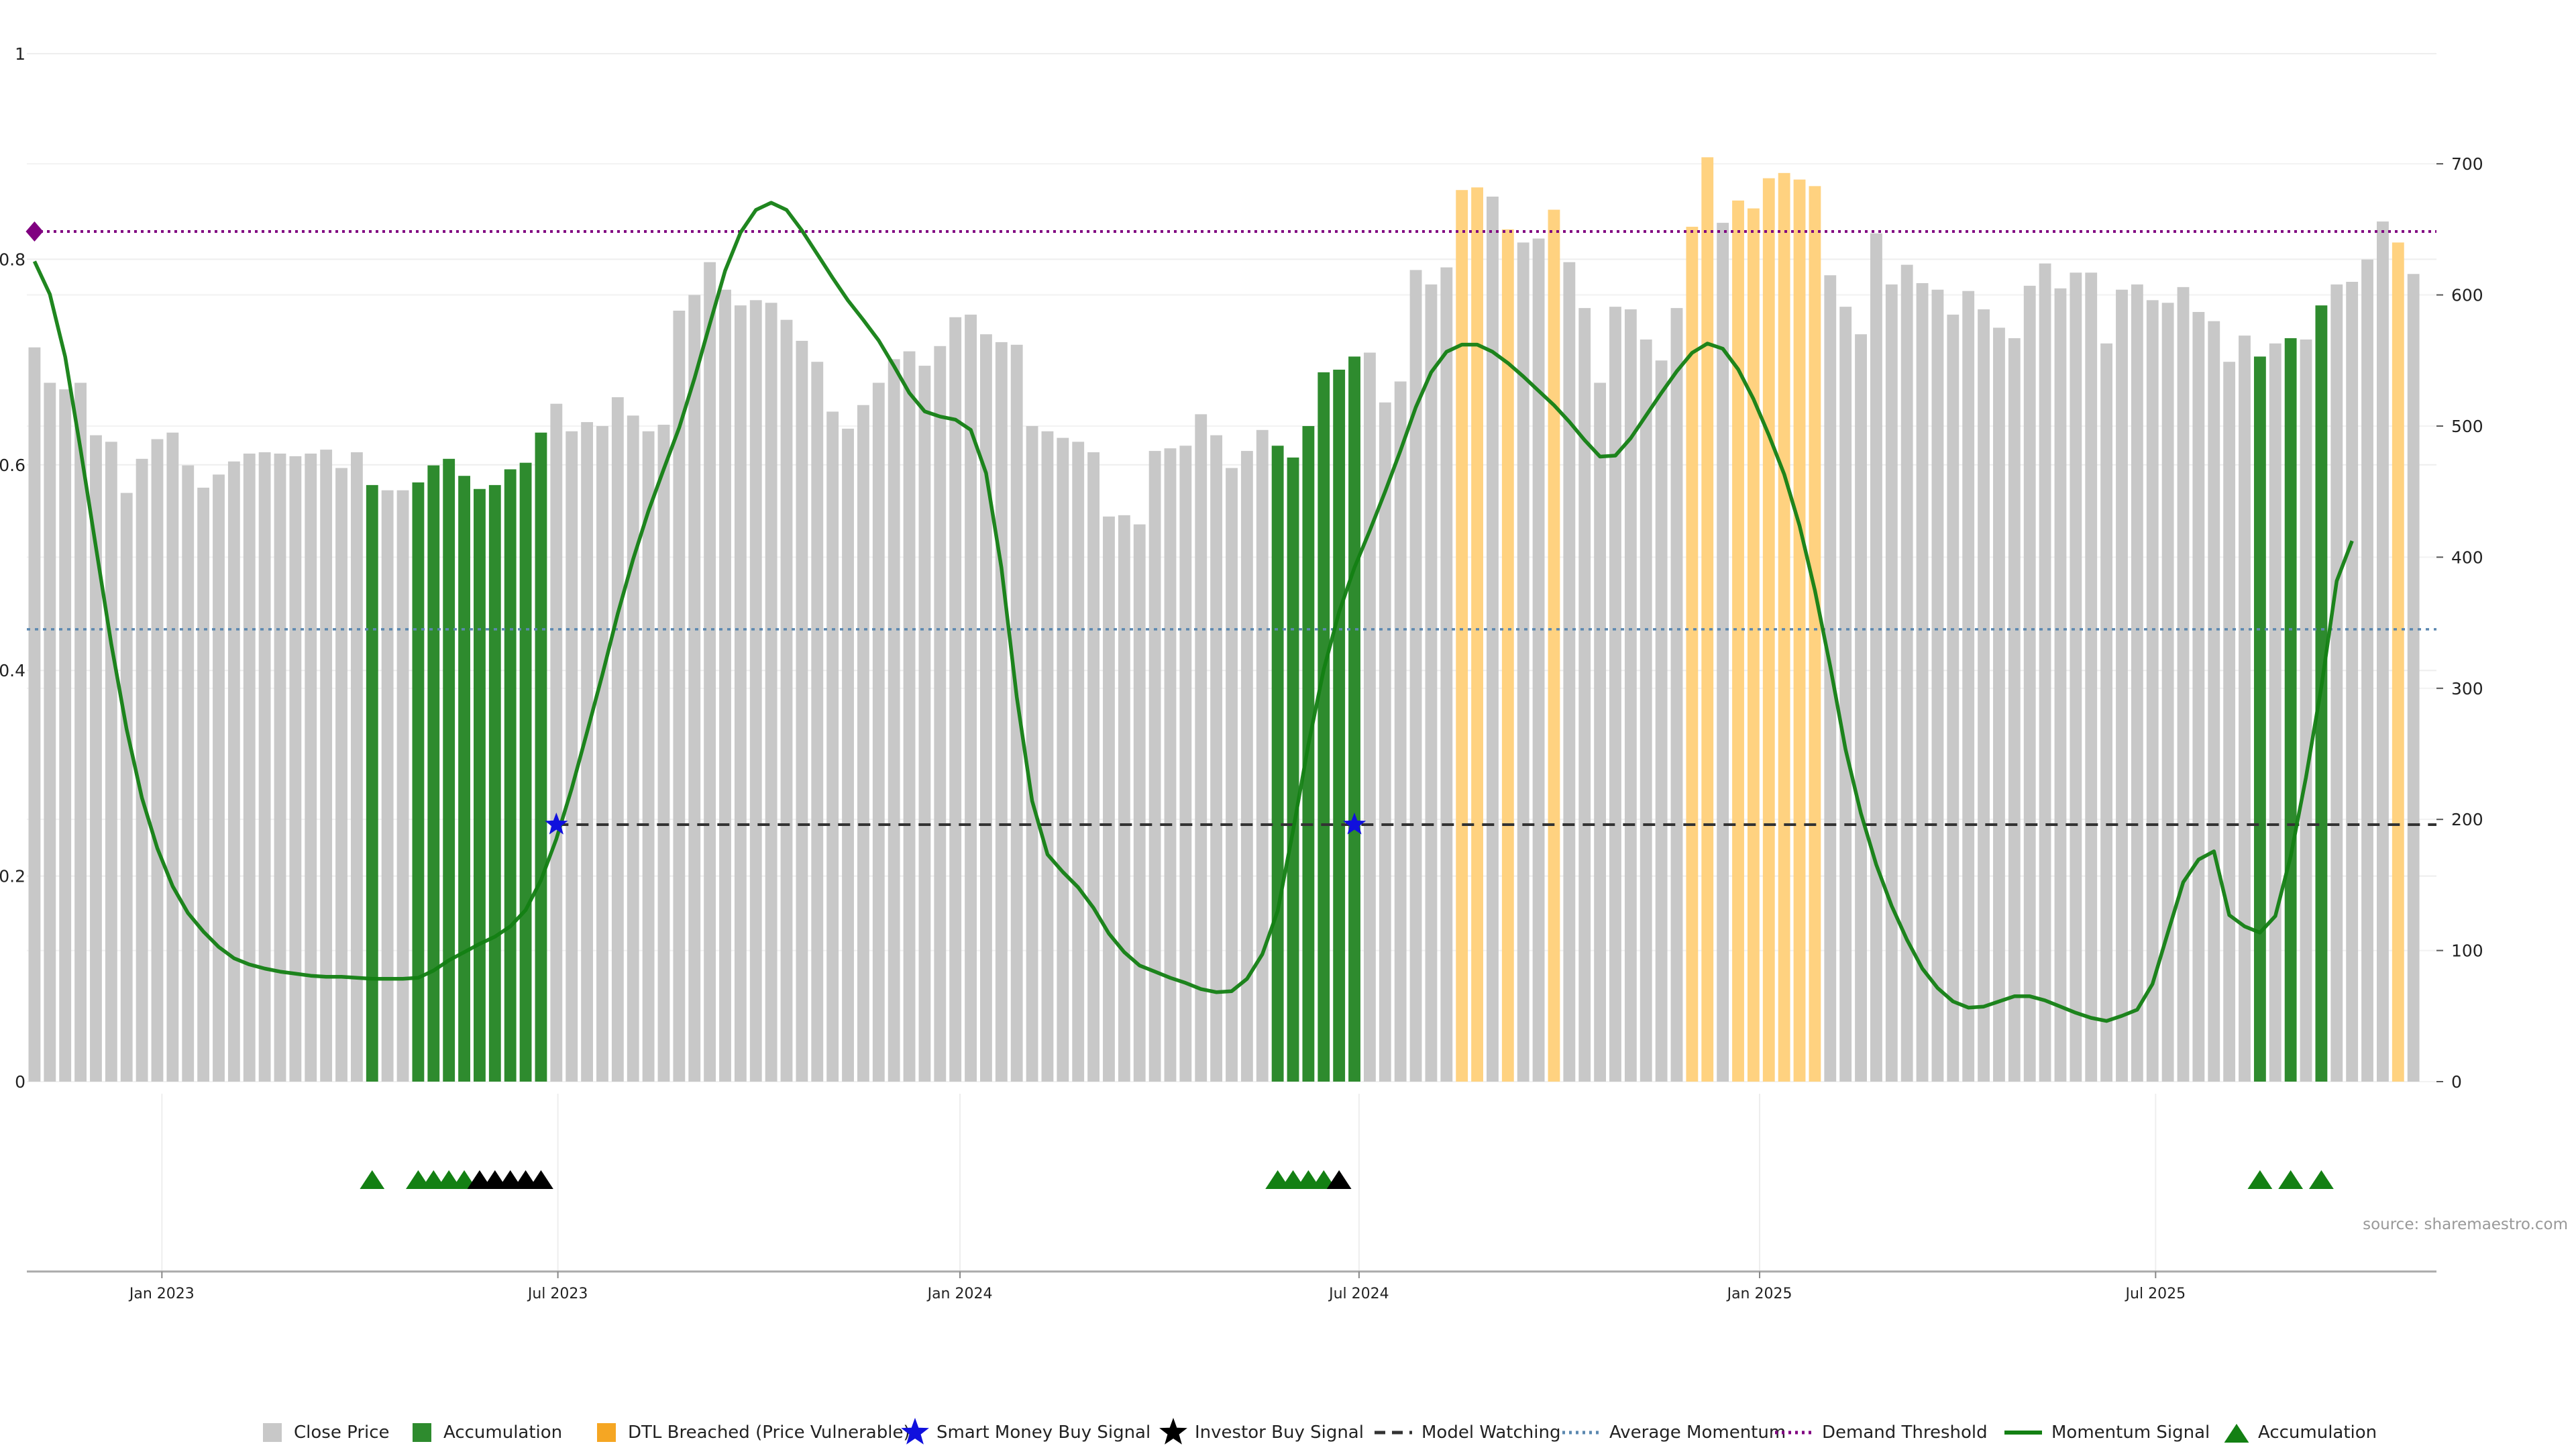 The image size is (2576, 1452). I want to click on right-axis-tick-label: 500, so click(2467, 426).